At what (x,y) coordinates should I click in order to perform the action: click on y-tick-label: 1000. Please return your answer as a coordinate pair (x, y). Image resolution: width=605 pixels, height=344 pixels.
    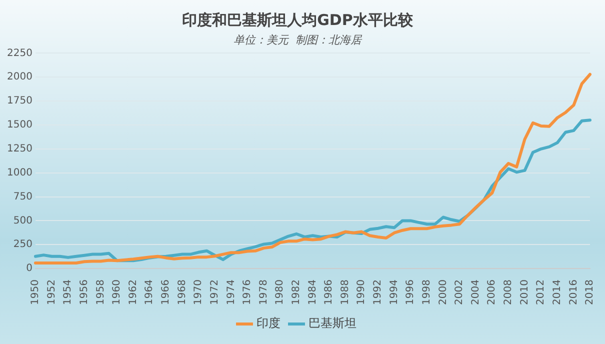
    Looking at the image, I should click on (19, 172).